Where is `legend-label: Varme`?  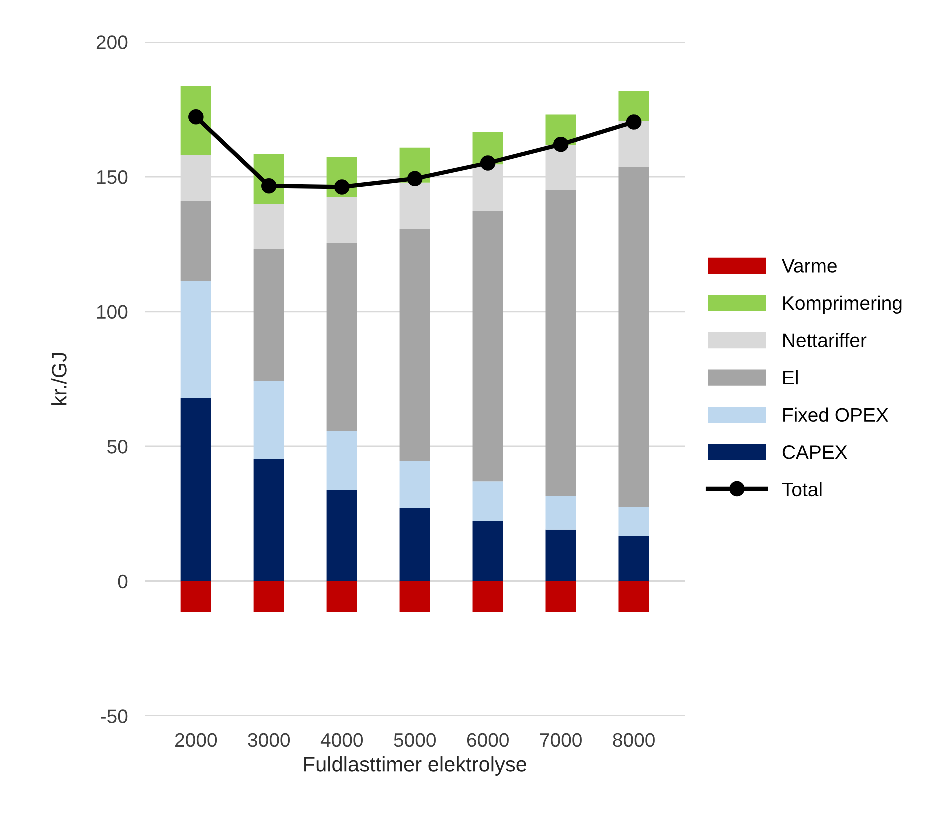 legend-label: Varme is located at coordinates (809, 266).